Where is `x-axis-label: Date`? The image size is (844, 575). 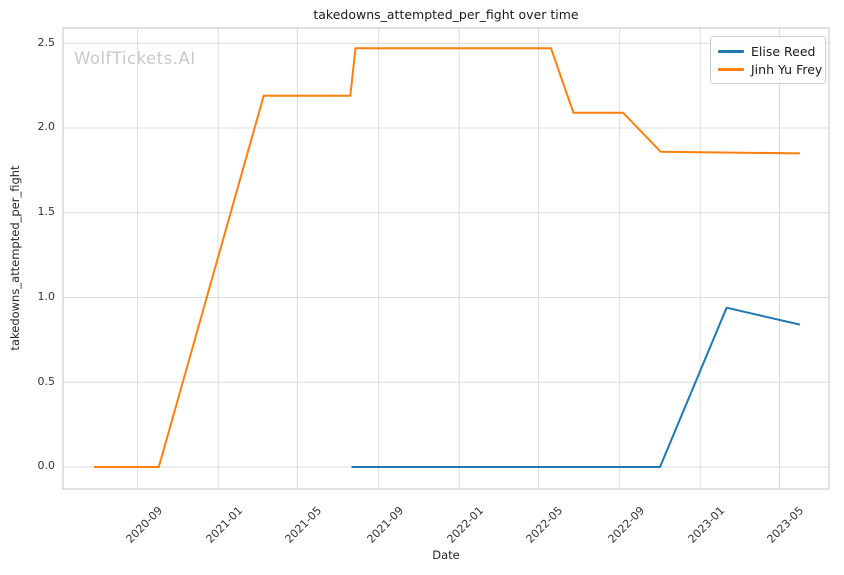
x-axis-label: Date is located at coordinates (446, 555).